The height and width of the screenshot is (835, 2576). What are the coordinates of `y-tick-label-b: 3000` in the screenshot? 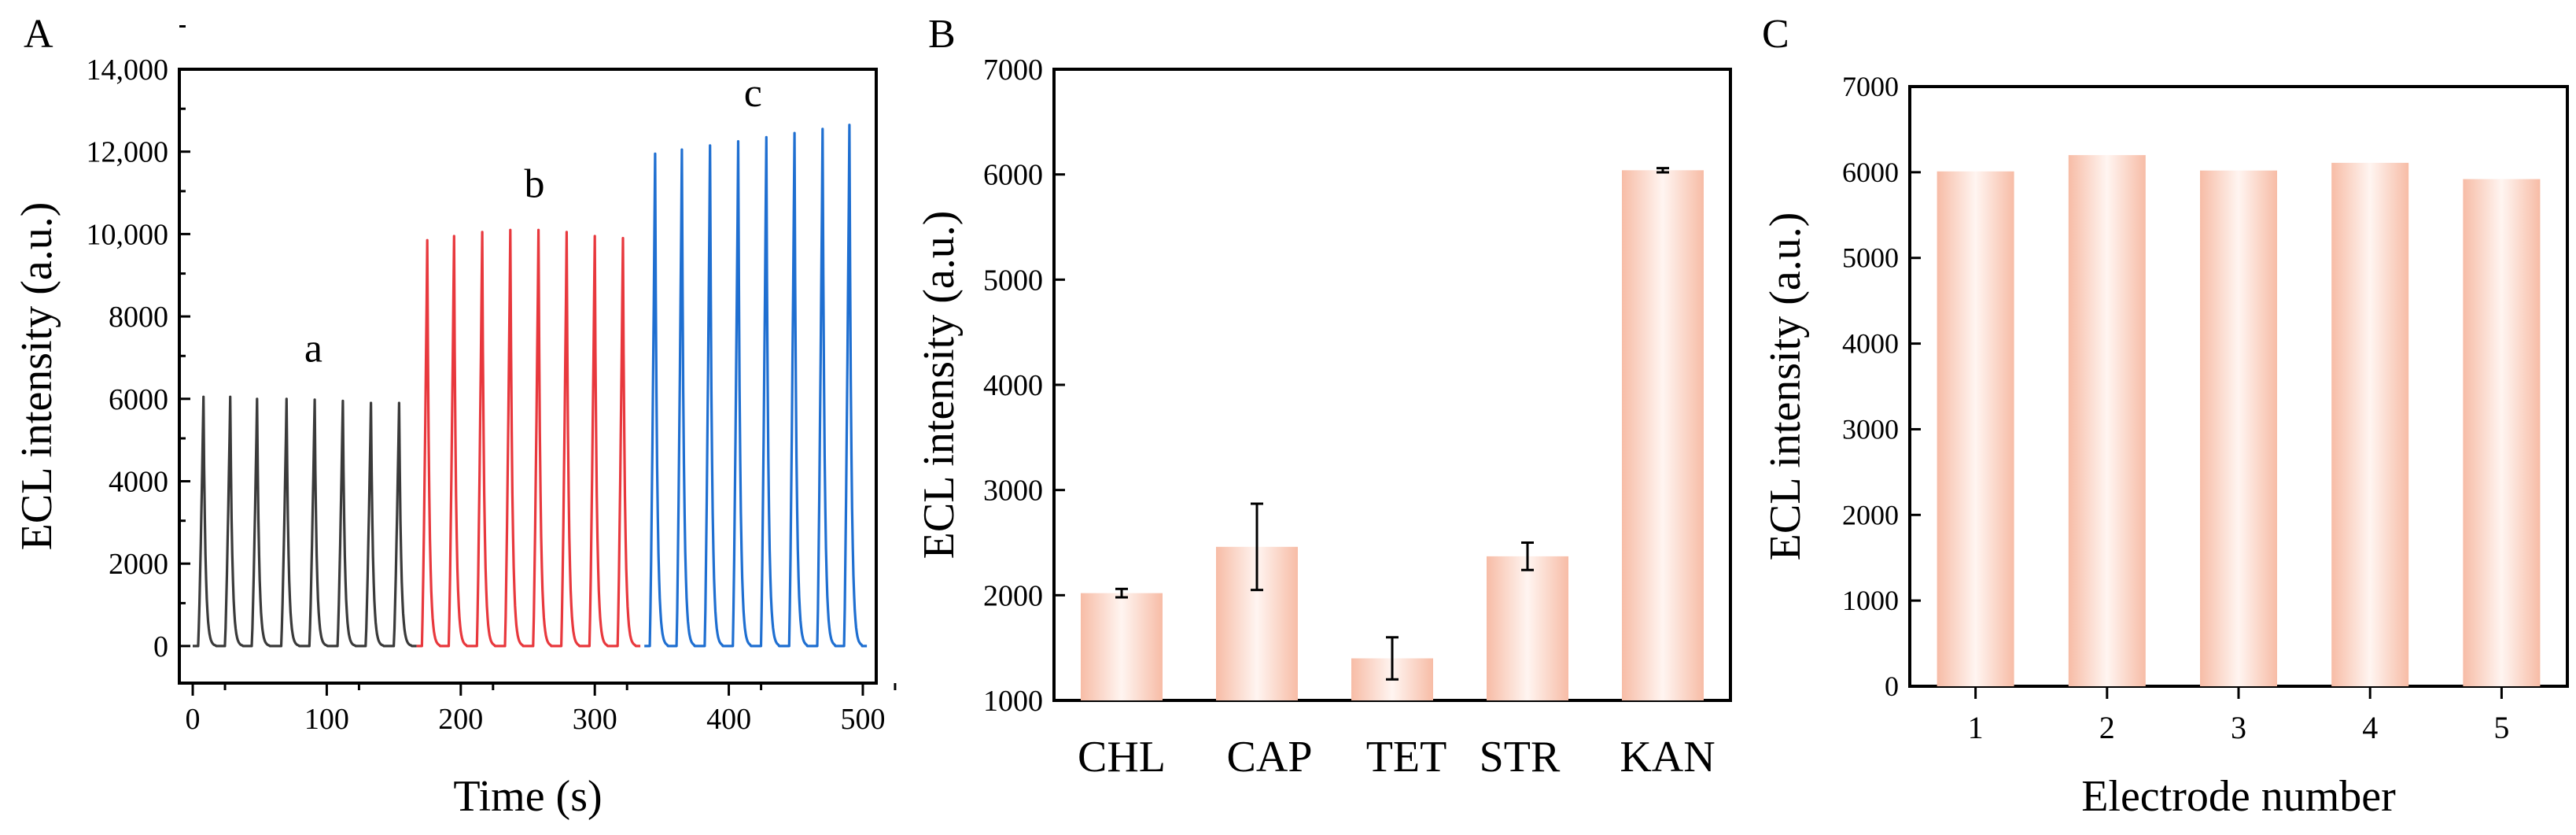 It's located at (1013, 492).